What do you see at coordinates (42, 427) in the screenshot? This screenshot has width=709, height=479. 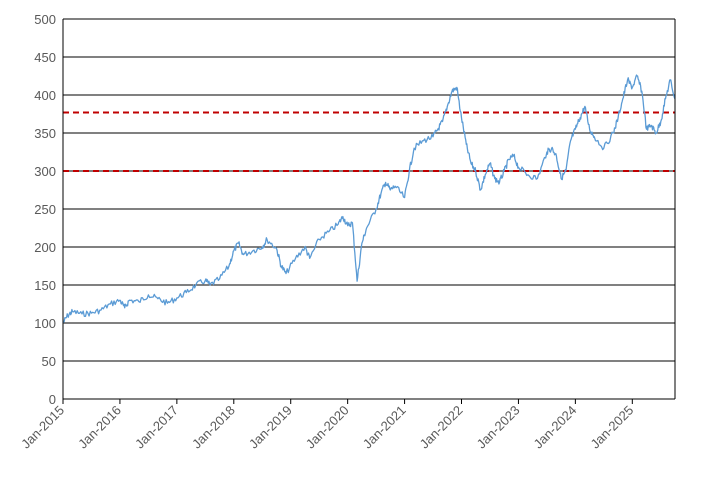 I see `x-tick-label: Jan-2015` at bounding box center [42, 427].